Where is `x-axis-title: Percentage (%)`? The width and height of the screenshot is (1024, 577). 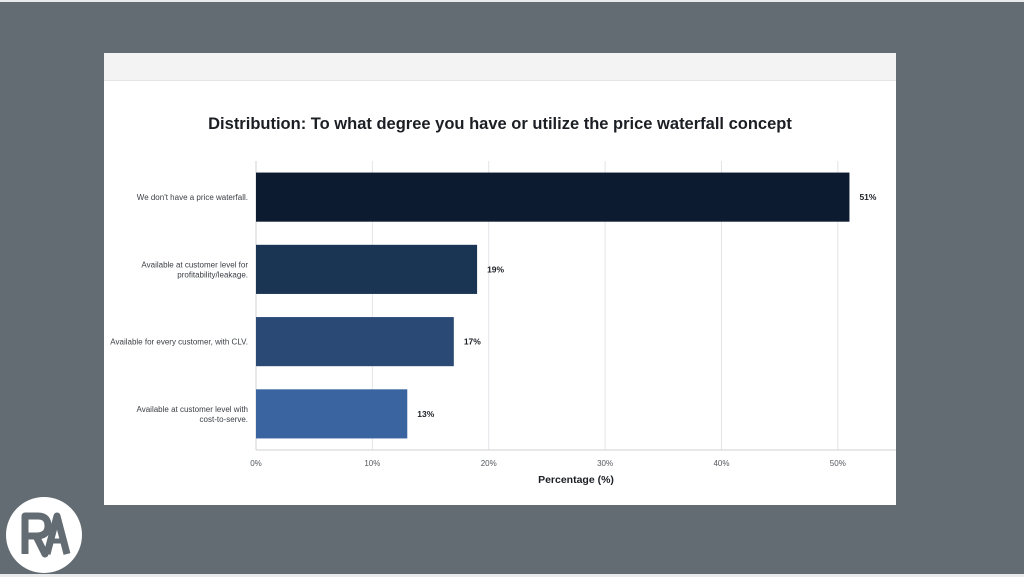 x-axis-title: Percentage (%) is located at coordinates (576, 480).